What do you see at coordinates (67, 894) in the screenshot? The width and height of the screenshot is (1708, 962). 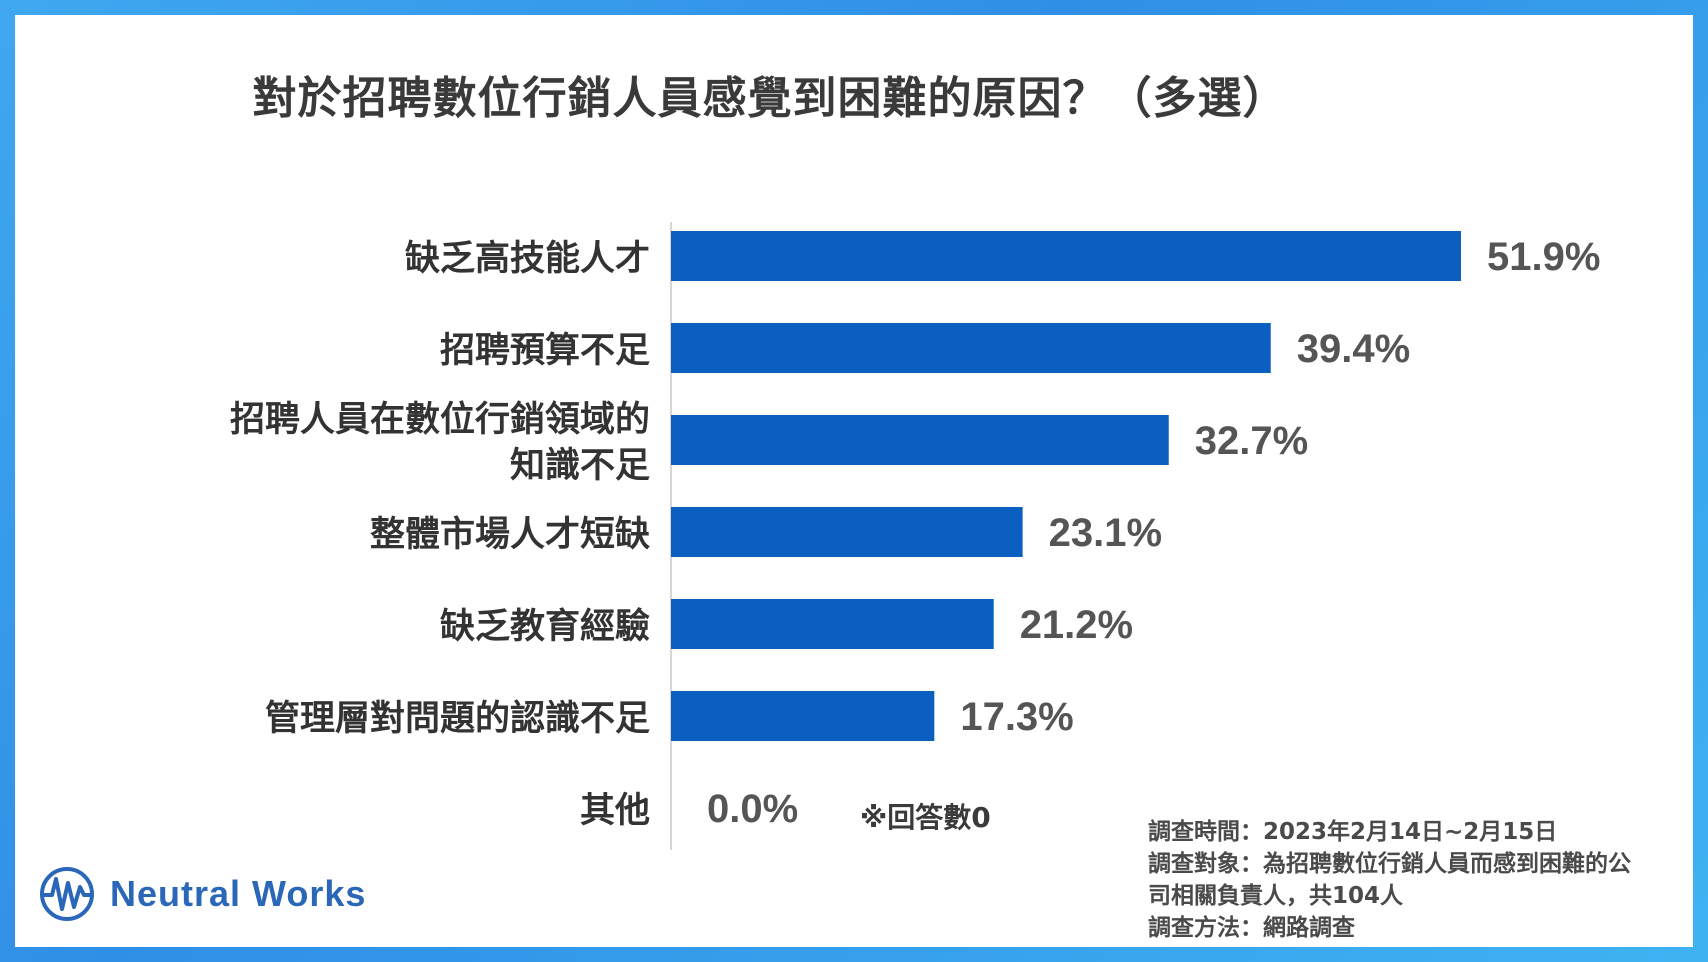 I see `neutral-works-logo-icon` at bounding box center [67, 894].